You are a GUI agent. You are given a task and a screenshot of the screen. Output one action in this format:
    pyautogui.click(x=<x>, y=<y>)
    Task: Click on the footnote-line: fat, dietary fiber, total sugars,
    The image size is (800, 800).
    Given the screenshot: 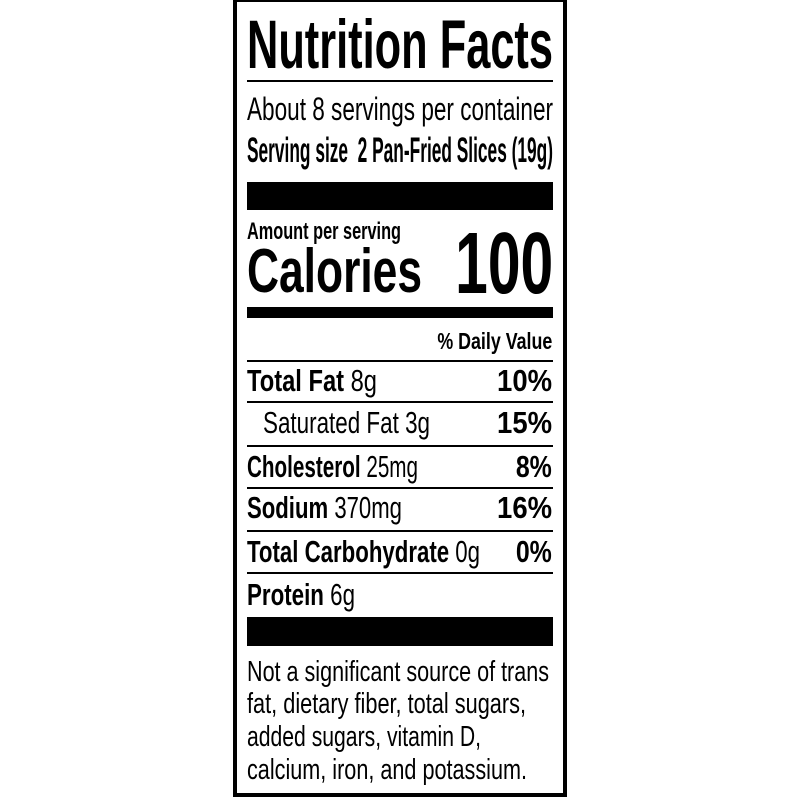 What is the action you would take?
    pyautogui.click(x=386, y=704)
    